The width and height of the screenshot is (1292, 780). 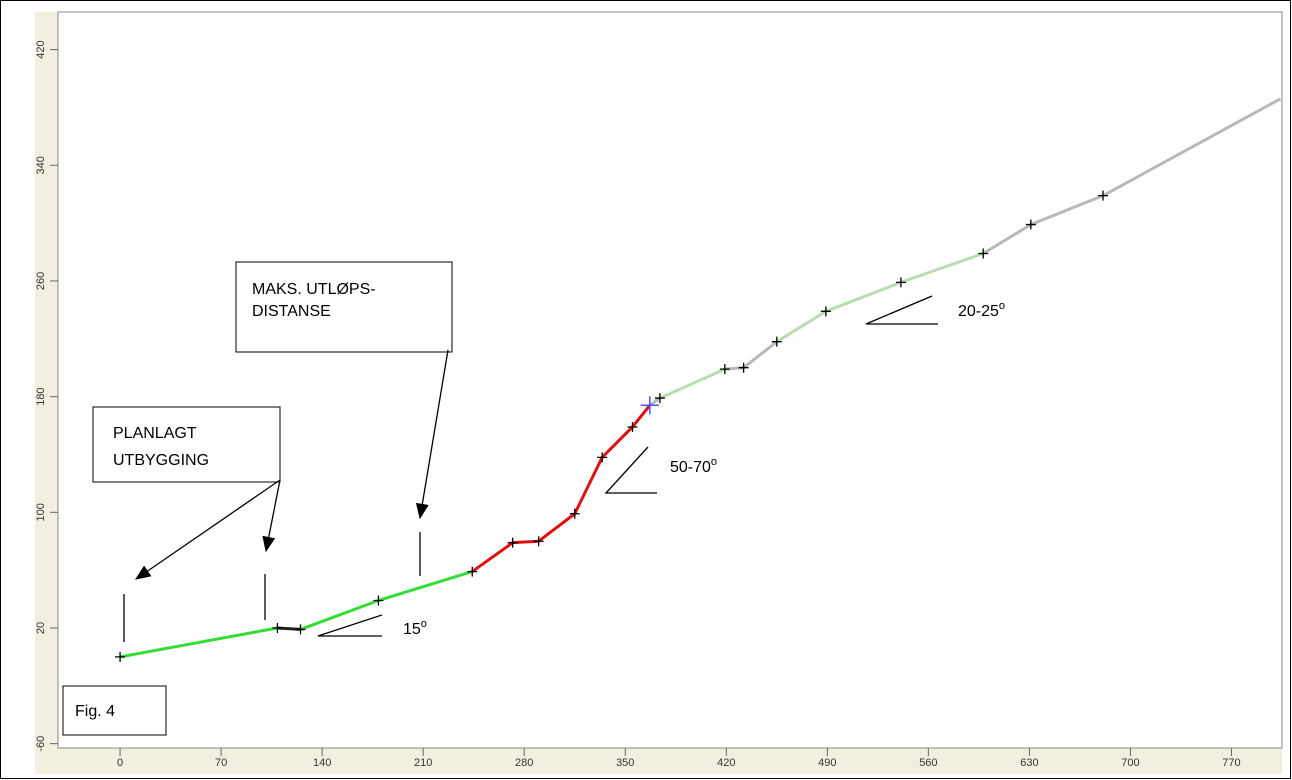 I want to click on y-tick-label: 260, so click(x=41, y=281).